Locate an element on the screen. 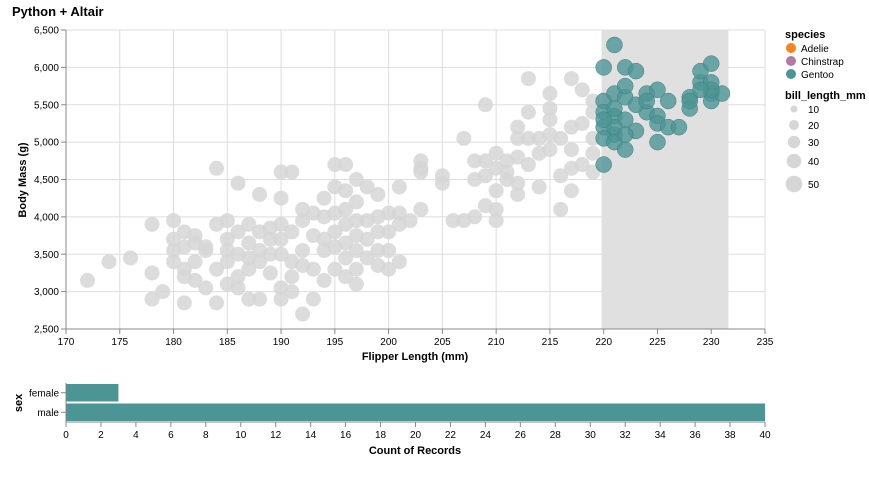 The width and height of the screenshot is (869, 484). bar-x-axis-title: Count of Records is located at coordinates (415, 451).